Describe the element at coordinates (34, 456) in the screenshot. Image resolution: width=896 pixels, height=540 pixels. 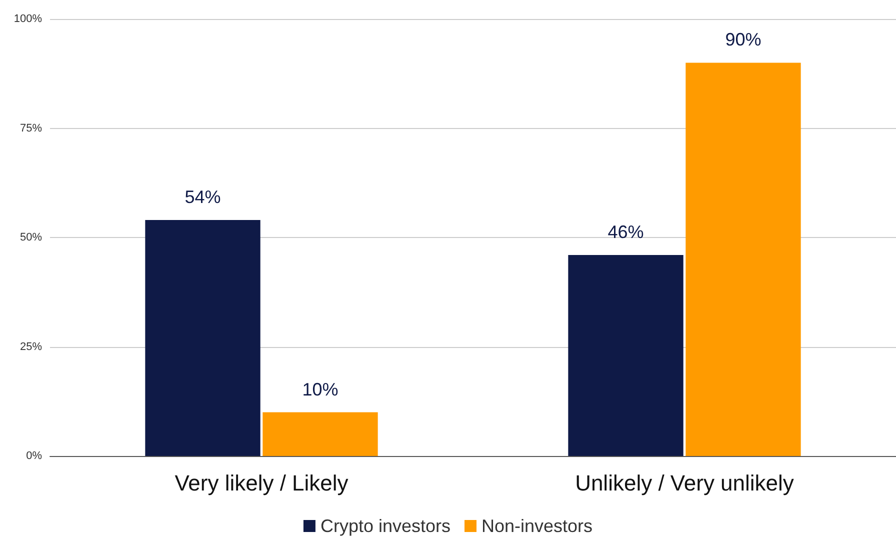
I see `y-tick-label: 0%` at that location.